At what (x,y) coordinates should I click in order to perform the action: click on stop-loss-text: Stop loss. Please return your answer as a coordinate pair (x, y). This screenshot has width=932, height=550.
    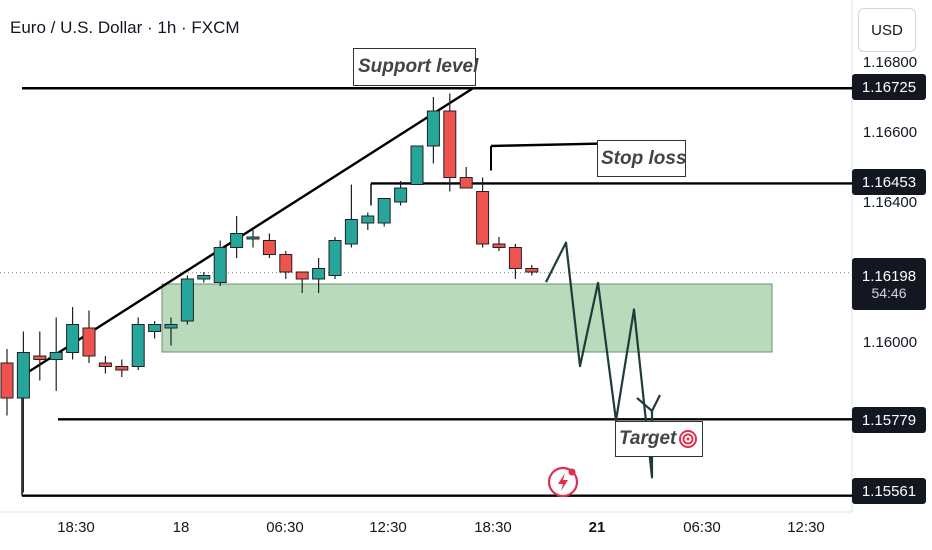
    Looking at the image, I should click on (644, 158).